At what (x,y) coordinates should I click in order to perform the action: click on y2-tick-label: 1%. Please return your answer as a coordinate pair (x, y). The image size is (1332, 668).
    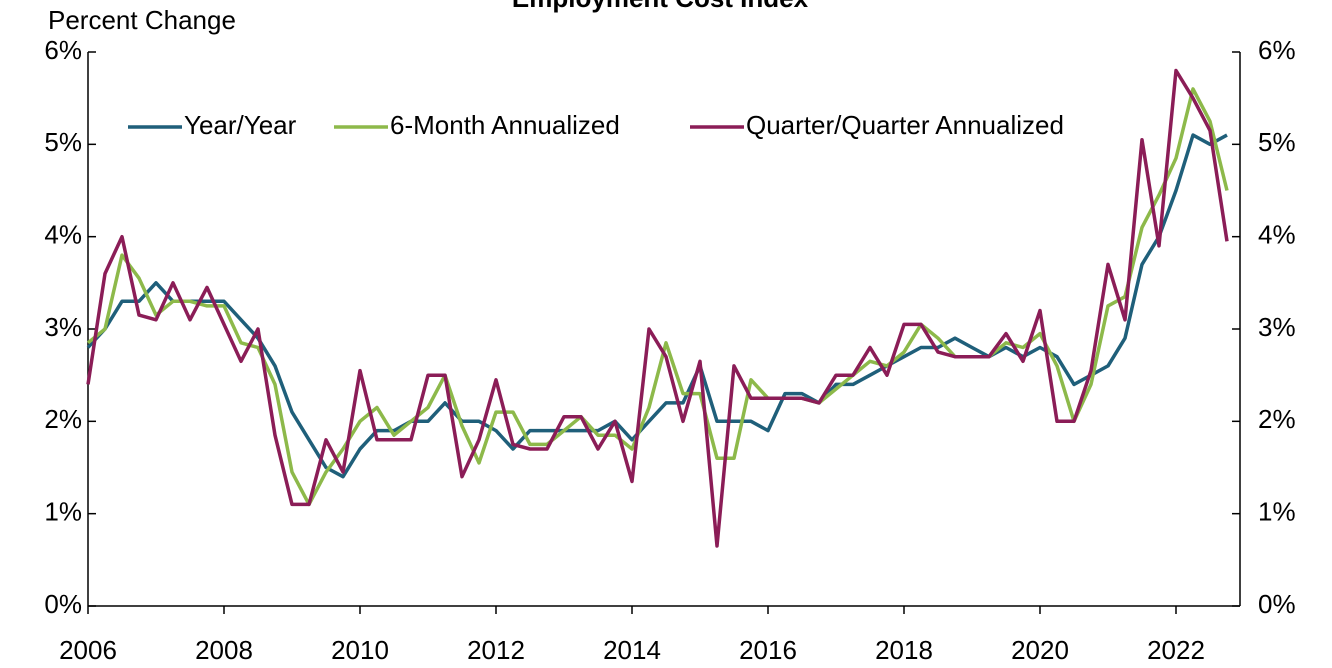
    Looking at the image, I should click on (1277, 512).